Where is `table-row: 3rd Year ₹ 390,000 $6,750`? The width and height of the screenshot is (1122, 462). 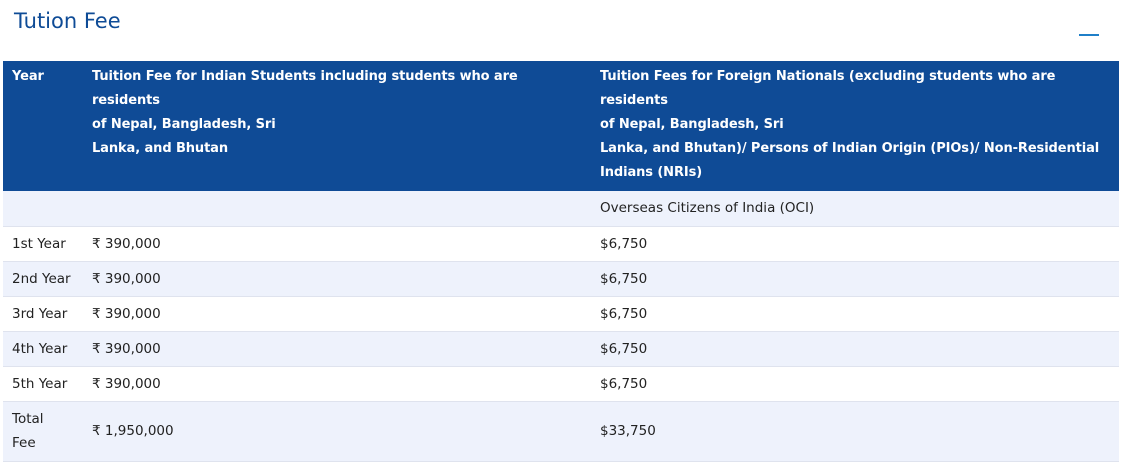 table-row: 3rd Year ₹ 390,000 $6,750 is located at coordinates (561, 314).